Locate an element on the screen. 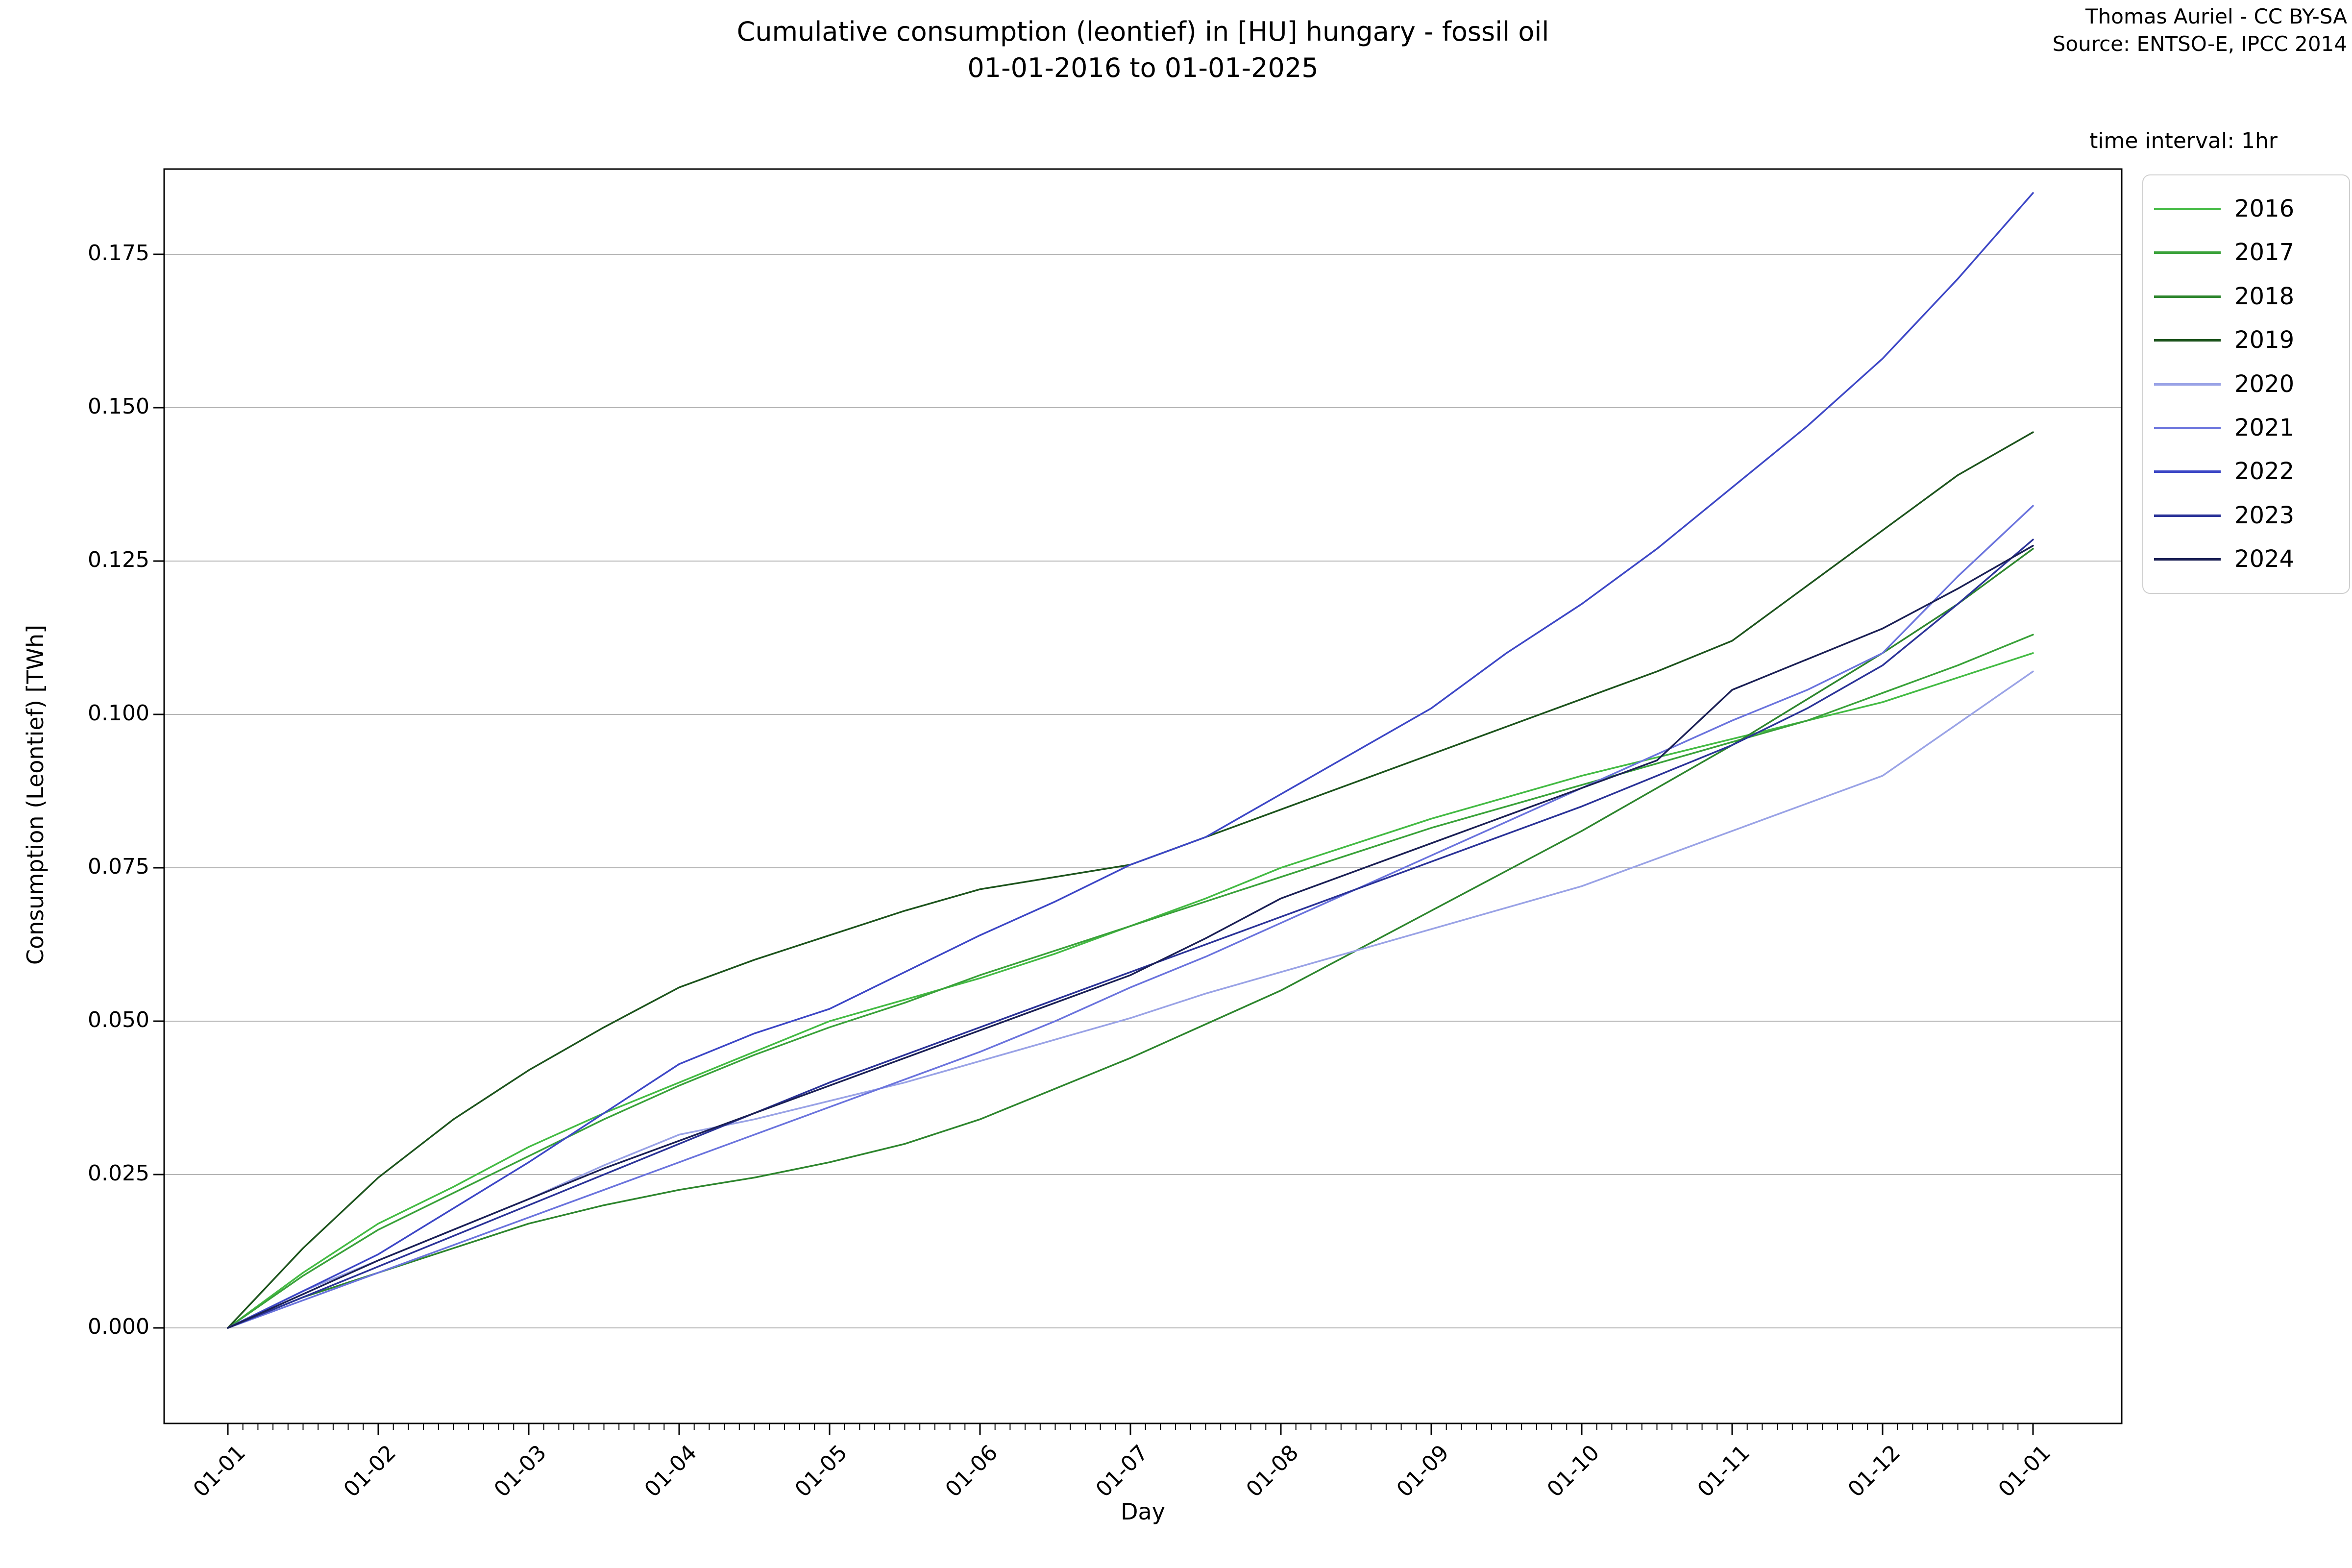  attribution-author: Thomas Auriel - CC BY-SA is located at coordinates (2216, 16).